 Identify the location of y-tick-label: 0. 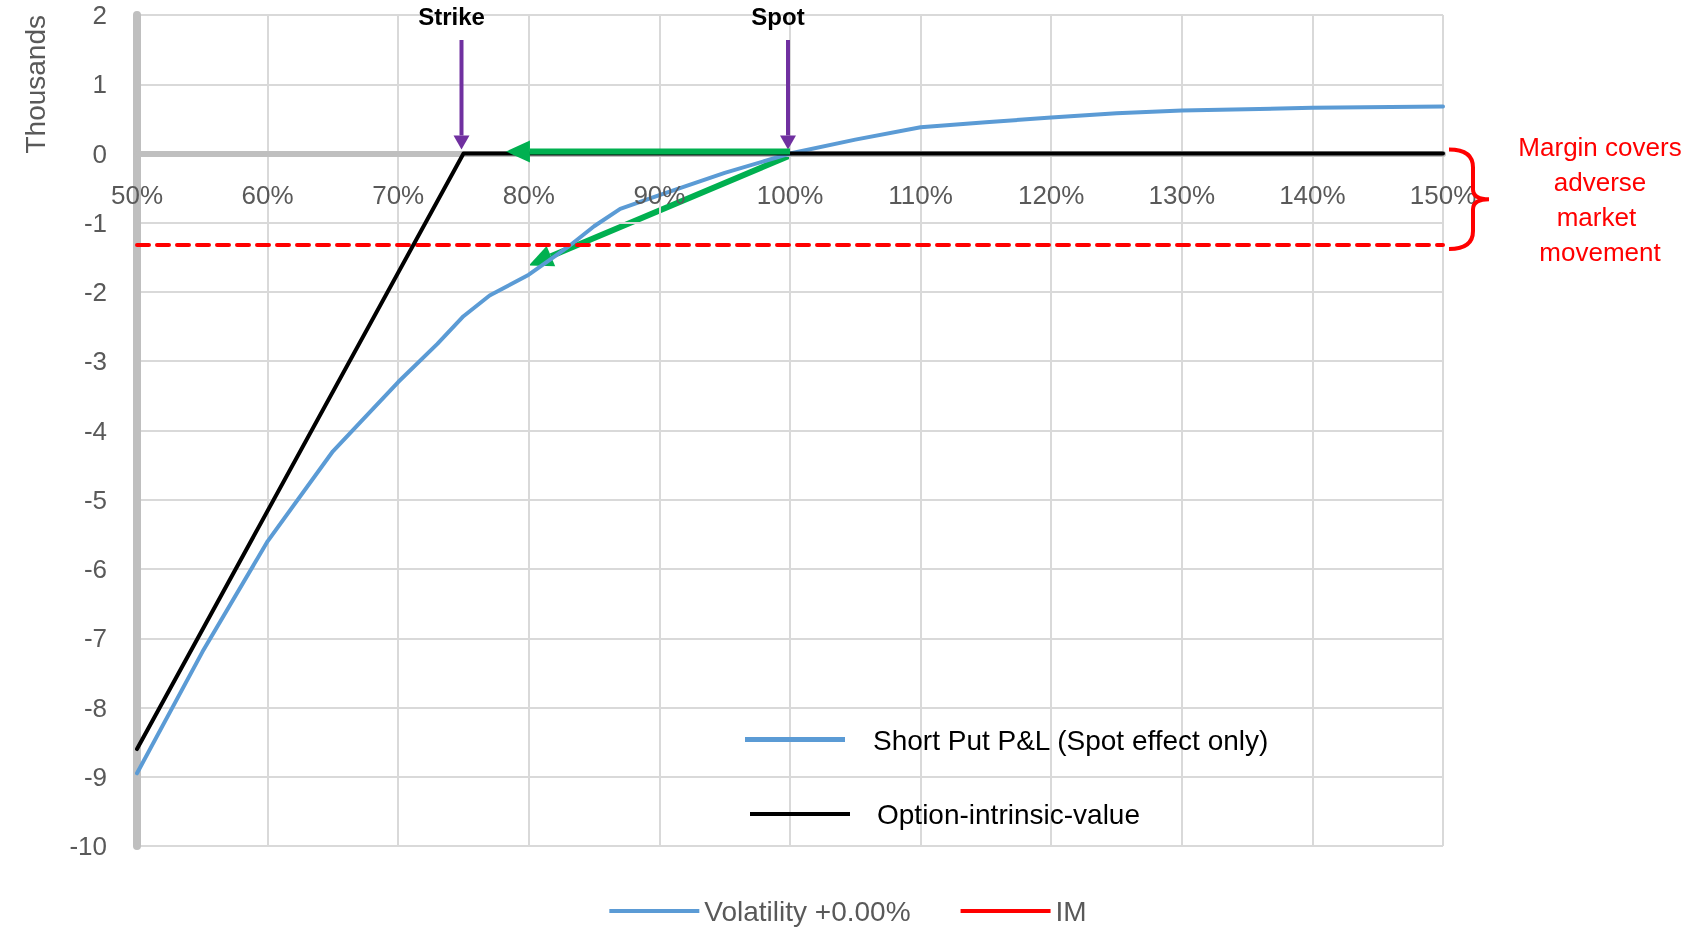
(99, 153).